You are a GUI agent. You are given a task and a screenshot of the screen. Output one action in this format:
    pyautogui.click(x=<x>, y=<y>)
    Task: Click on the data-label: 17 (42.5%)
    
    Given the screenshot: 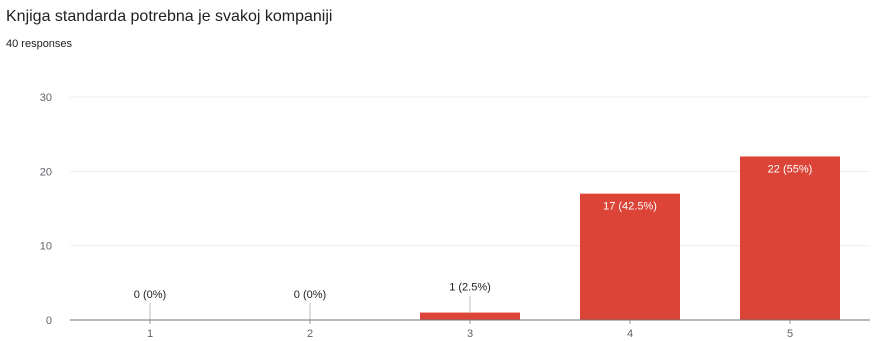 What is the action you would take?
    pyautogui.click(x=630, y=207)
    